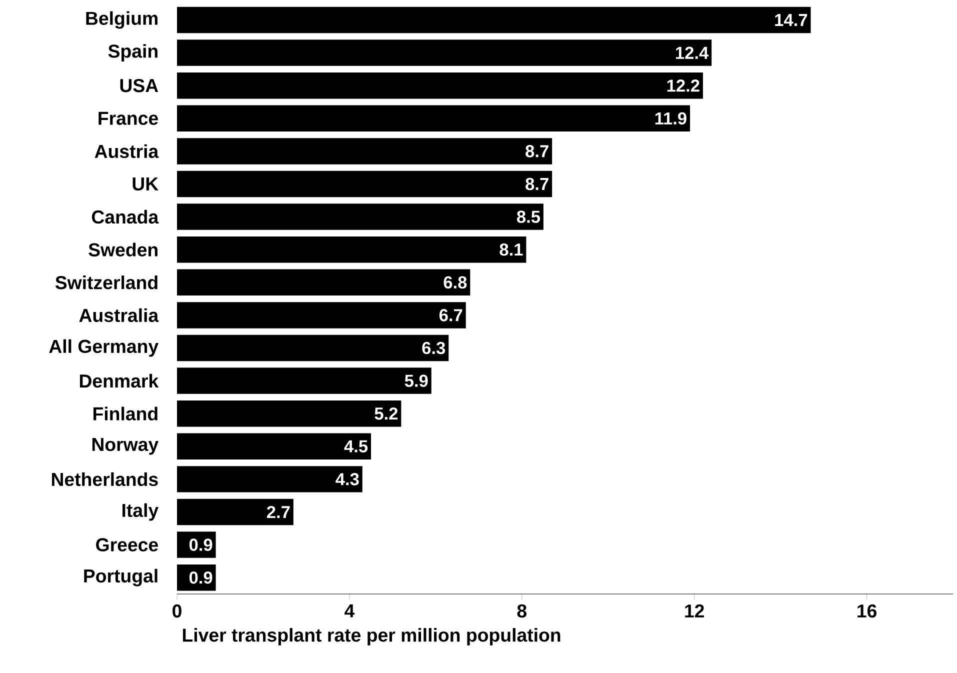  What do you see at coordinates (103, 348) in the screenshot?
I see `y-tick-label: All Germany` at bounding box center [103, 348].